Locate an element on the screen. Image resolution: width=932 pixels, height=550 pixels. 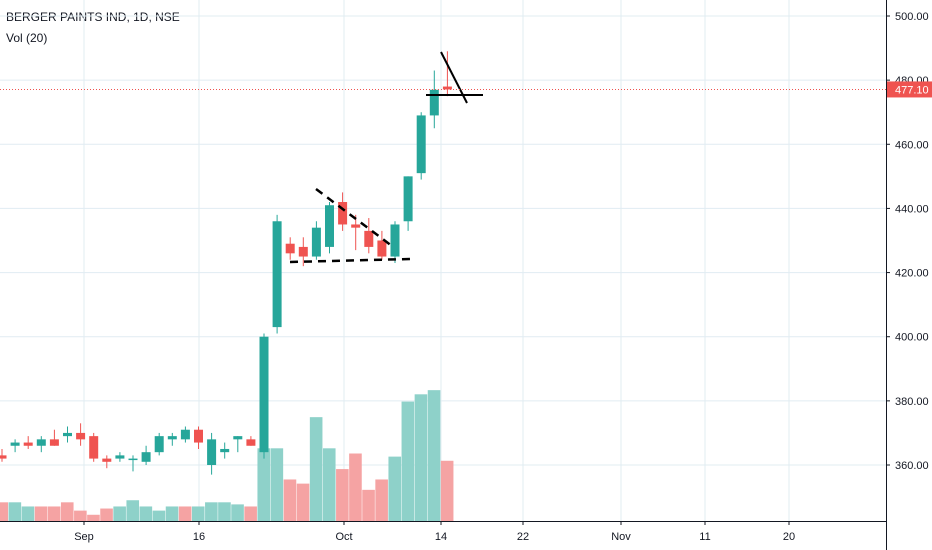
last-price-label: 477.10 is located at coordinates (912, 90).